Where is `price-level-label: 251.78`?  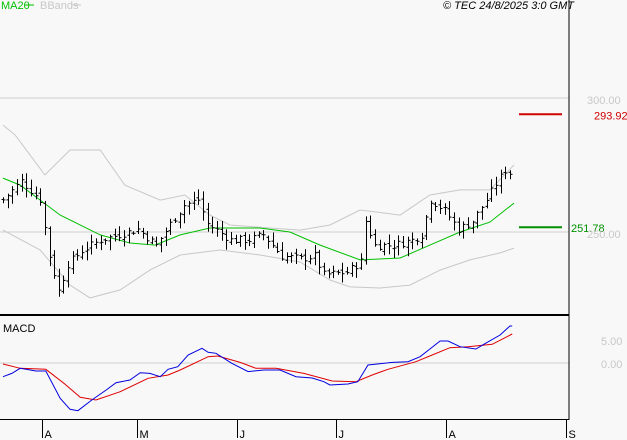 price-level-label: 251.78 is located at coordinates (588, 229).